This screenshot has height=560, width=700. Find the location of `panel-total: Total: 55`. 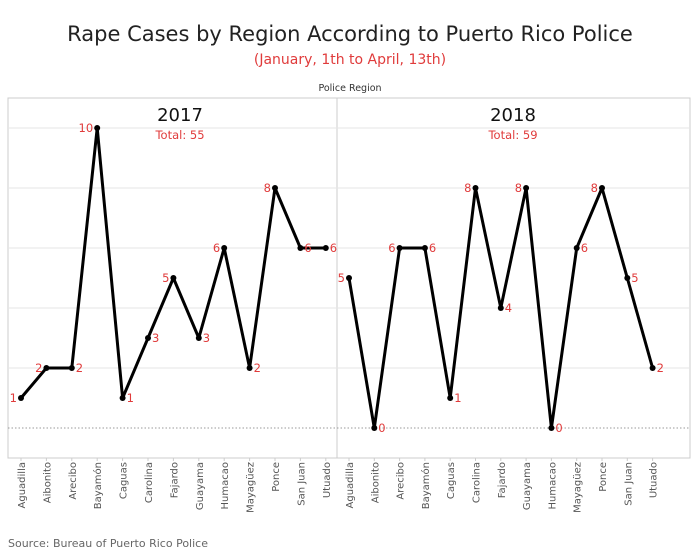

panel-total: Total: 55 is located at coordinates (179, 135).